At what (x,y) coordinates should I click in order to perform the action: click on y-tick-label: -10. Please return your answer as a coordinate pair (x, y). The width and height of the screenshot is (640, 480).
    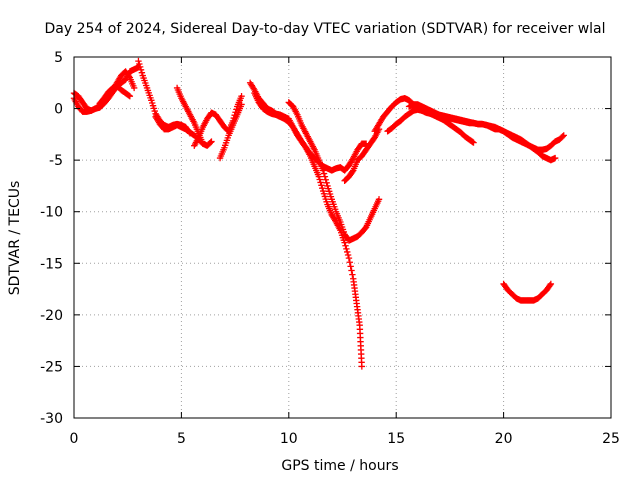
    Looking at the image, I should click on (51, 213).